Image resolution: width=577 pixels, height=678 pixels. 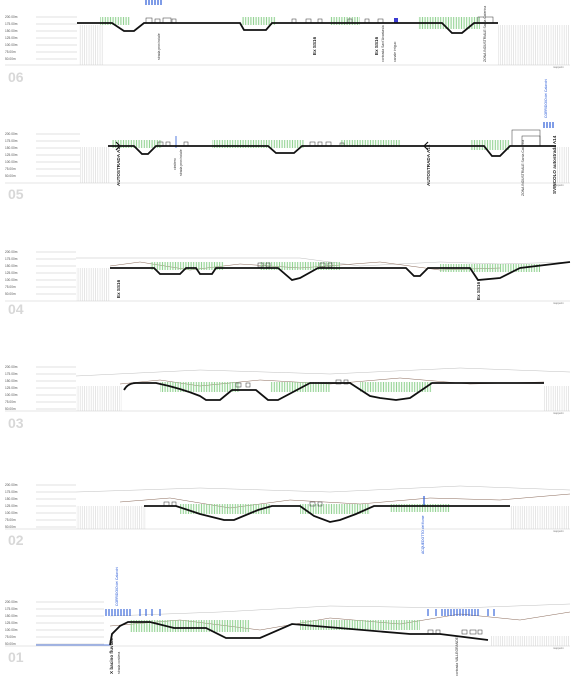 I want to click on section-number: 03, so click(x=16, y=423).